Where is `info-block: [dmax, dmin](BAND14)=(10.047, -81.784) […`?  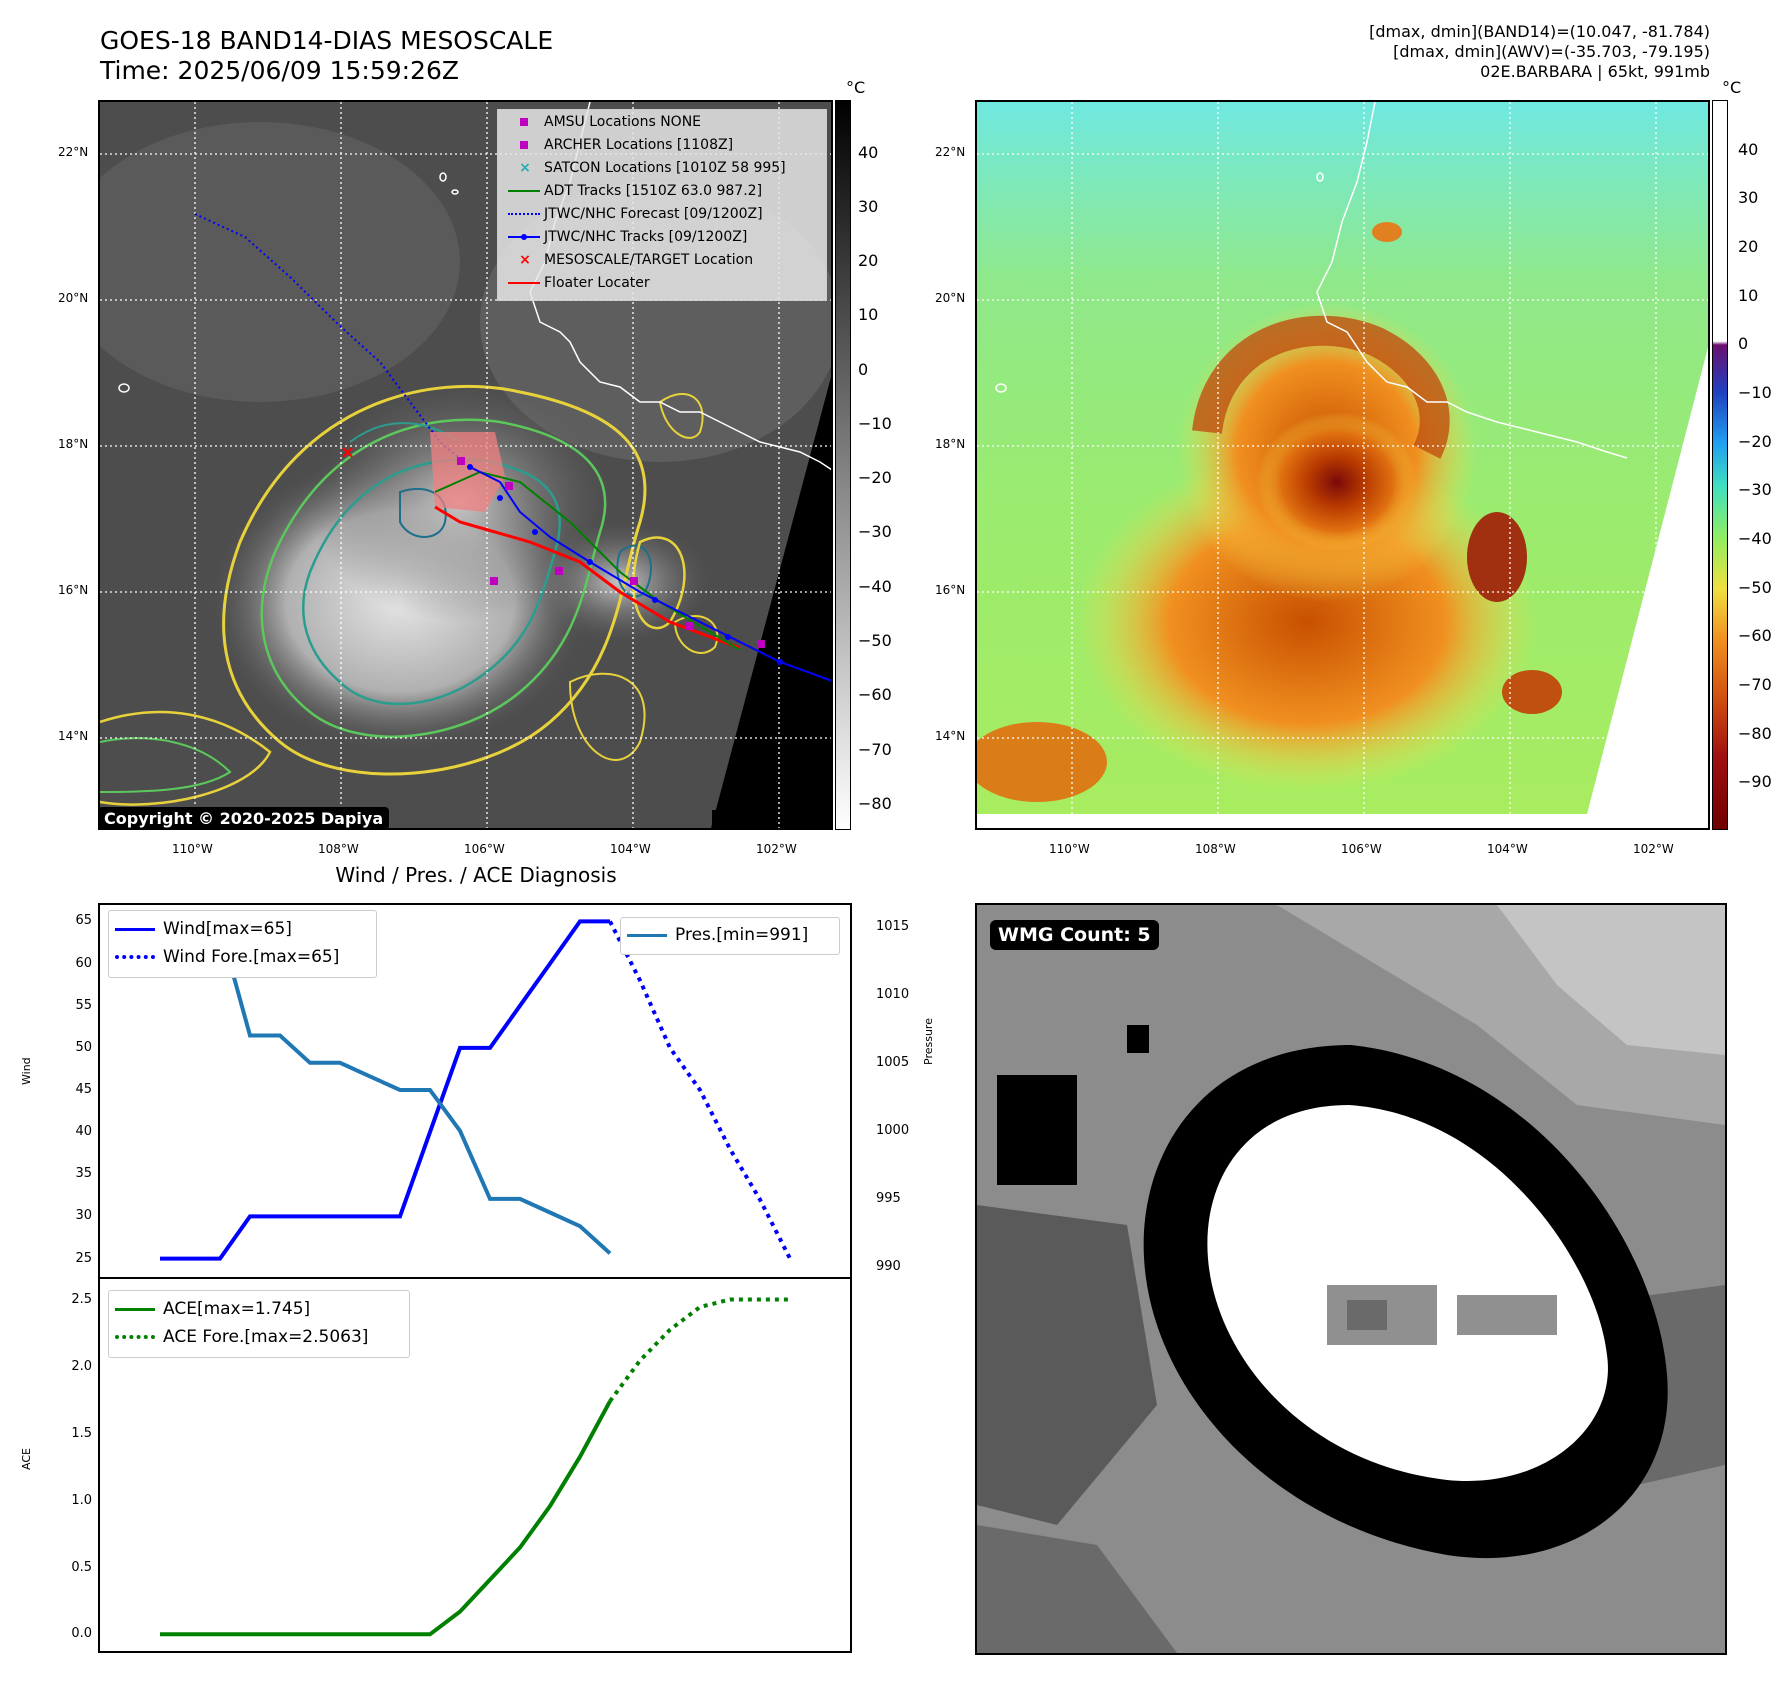 info-block: [dmax, dmin](BAND14)=(10.047, -81.784) [… is located at coordinates (1539, 52).